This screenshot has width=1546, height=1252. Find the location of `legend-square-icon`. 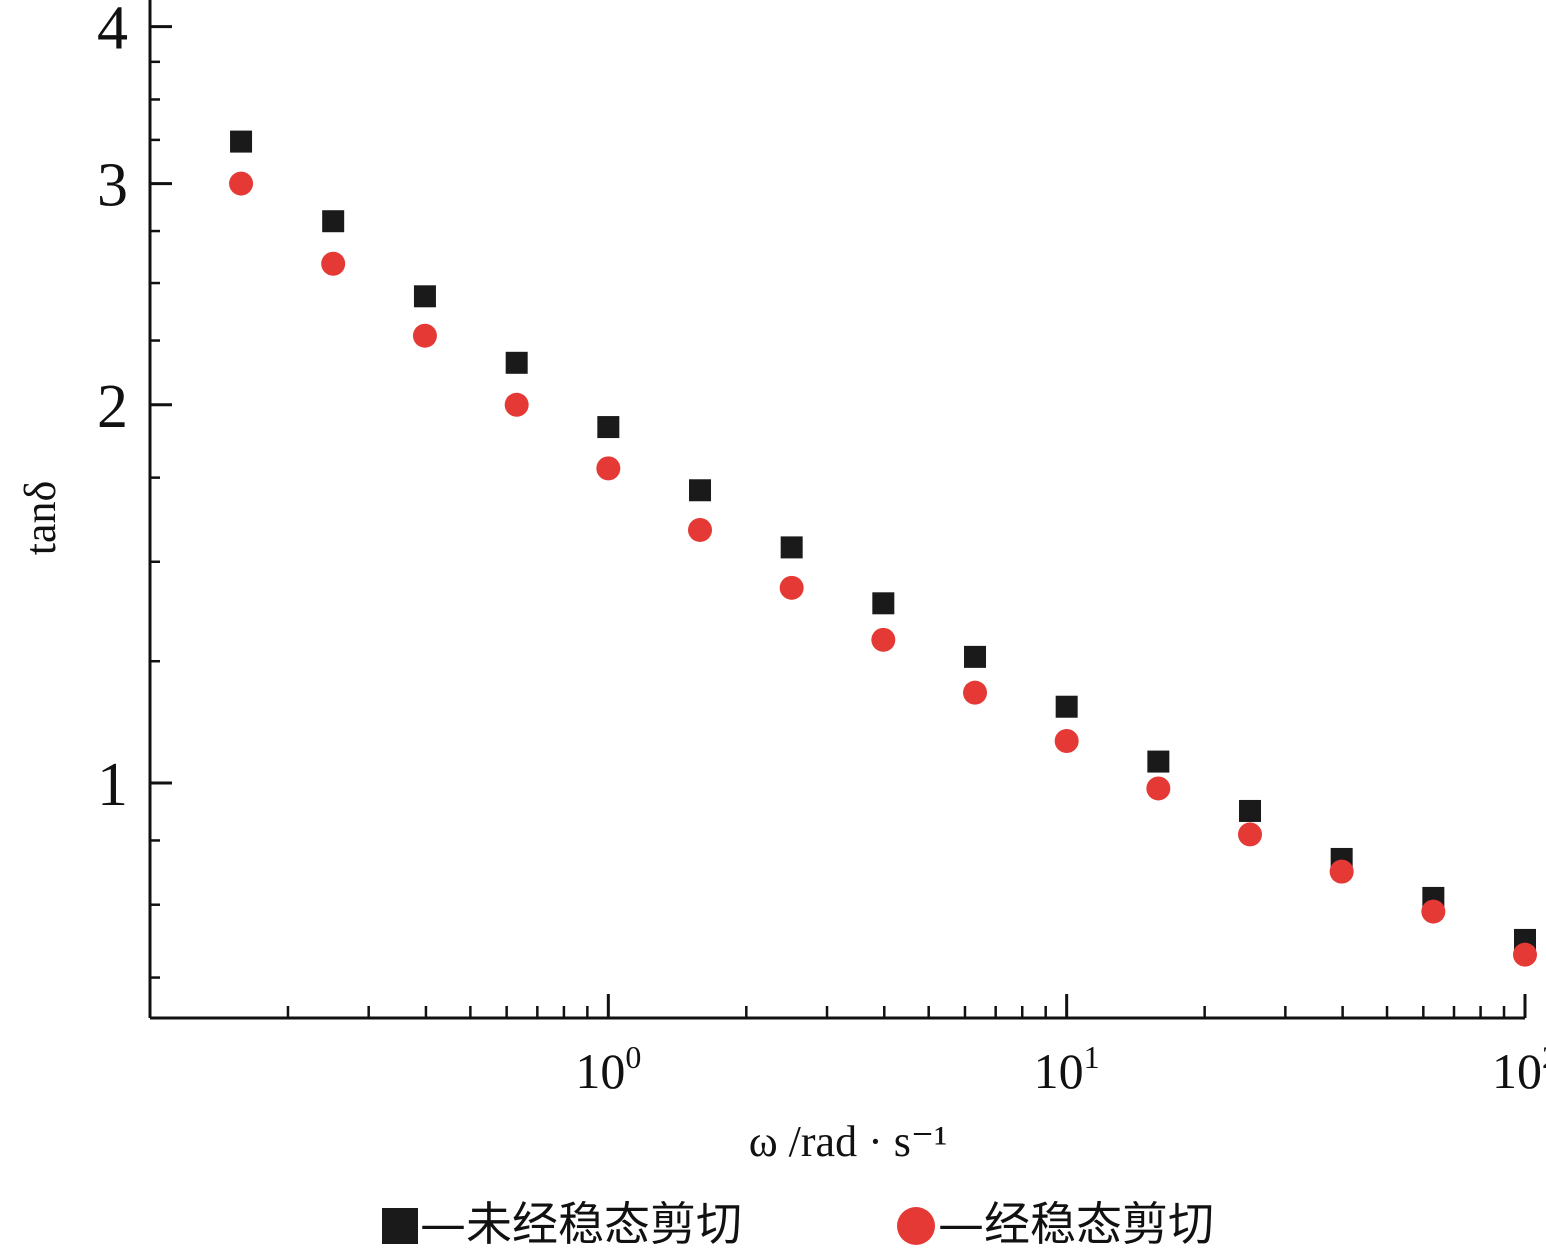

legend-square-icon is located at coordinates (400, 1226).